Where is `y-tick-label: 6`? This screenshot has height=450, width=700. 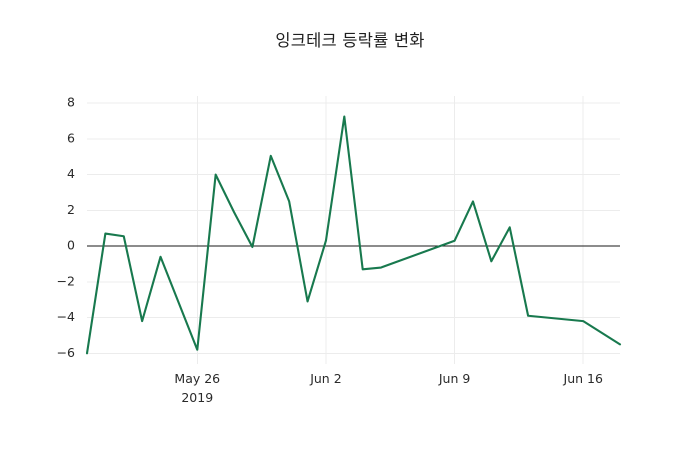 y-tick-label: 6 is located at coordinates (71, 137).